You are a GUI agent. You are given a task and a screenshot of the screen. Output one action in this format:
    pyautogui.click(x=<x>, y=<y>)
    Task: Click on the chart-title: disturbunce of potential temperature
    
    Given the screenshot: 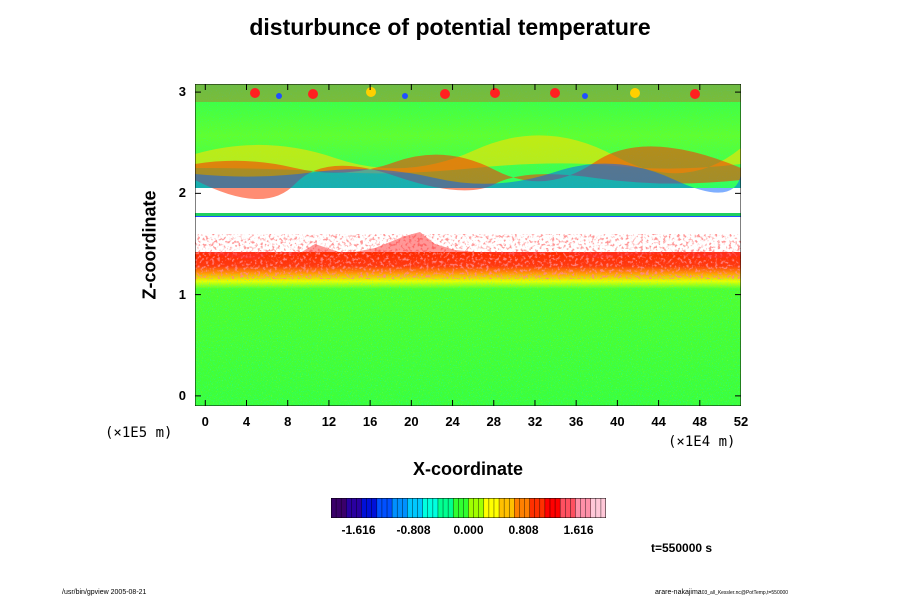 What is the action you would take?
    pyautogui.click(x=450, y=27)
    